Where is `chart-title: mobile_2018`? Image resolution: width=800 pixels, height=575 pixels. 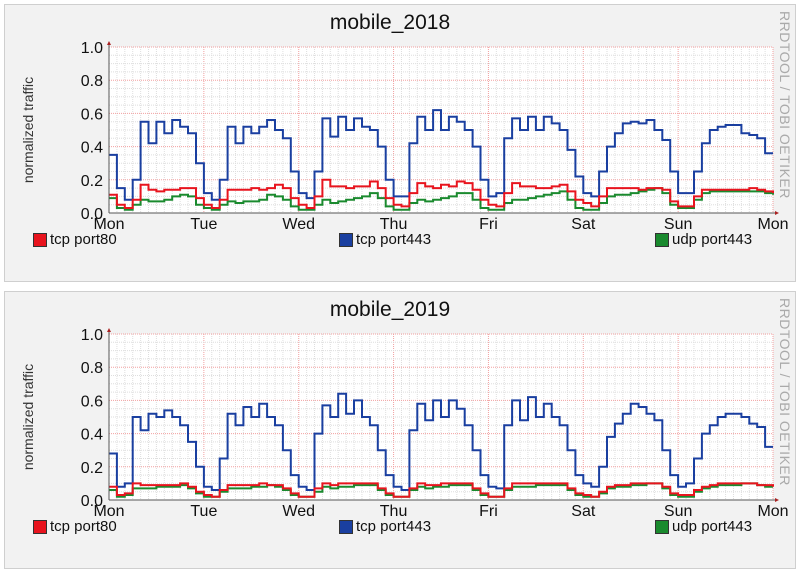
chart-title: mobile_2018 is located at coordinates (390, 22).